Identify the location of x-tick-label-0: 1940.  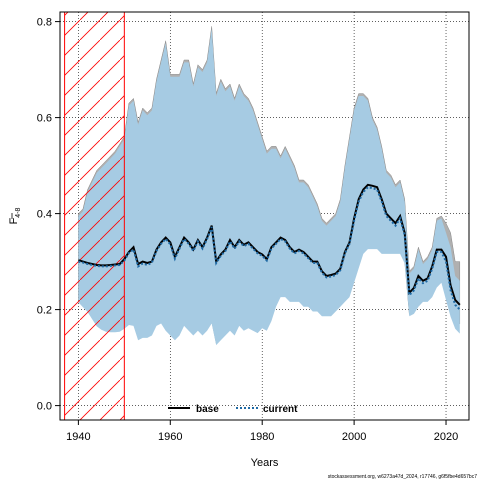
(78, 437).